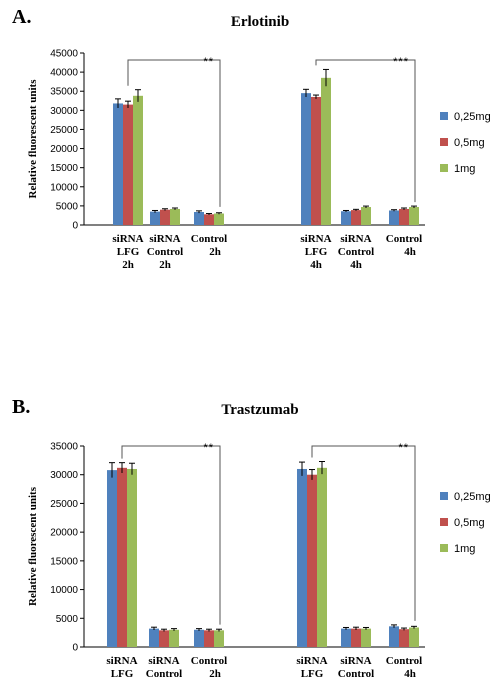  Describe the element at coordinates (64, 54) in the screenshot. I see `y-tick-label: 45000` at that location.